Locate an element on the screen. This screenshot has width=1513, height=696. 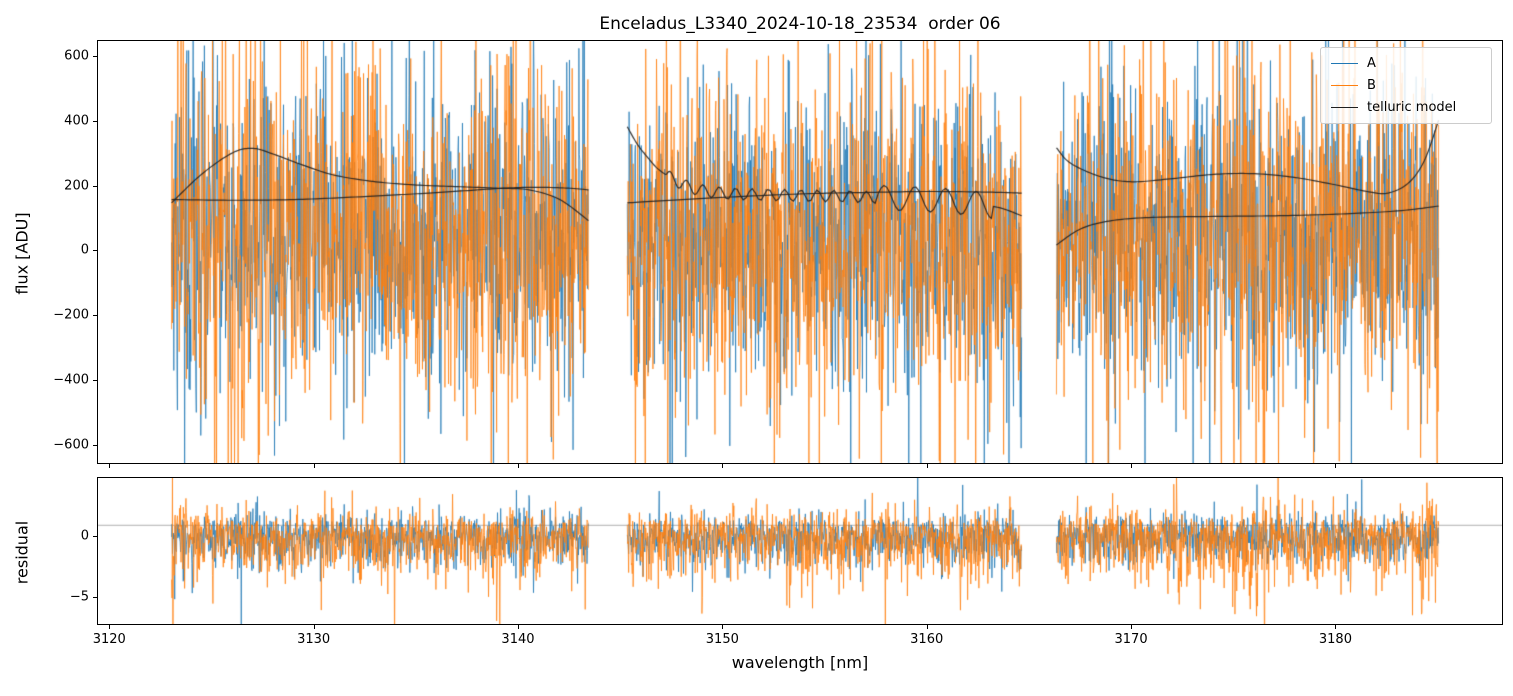
y-tick-label: −600 is located at coordinates (71, 445).